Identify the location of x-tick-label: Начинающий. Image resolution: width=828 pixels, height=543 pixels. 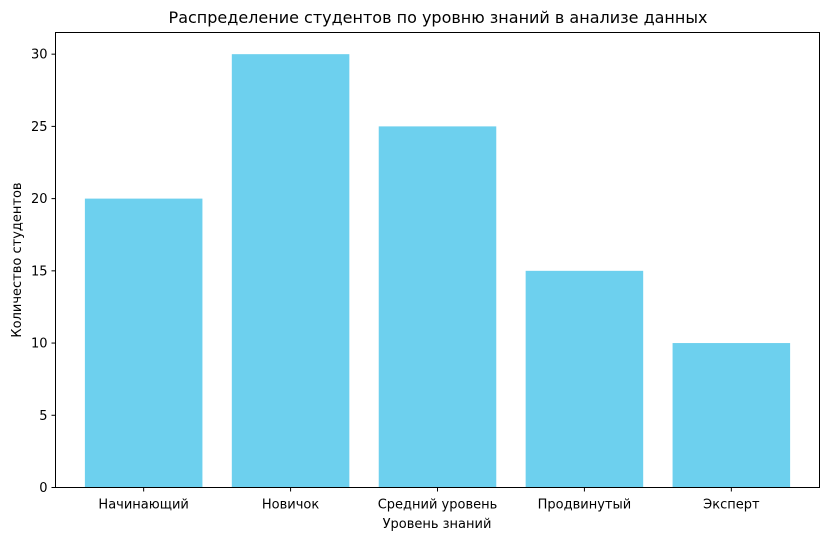
(143, 505).